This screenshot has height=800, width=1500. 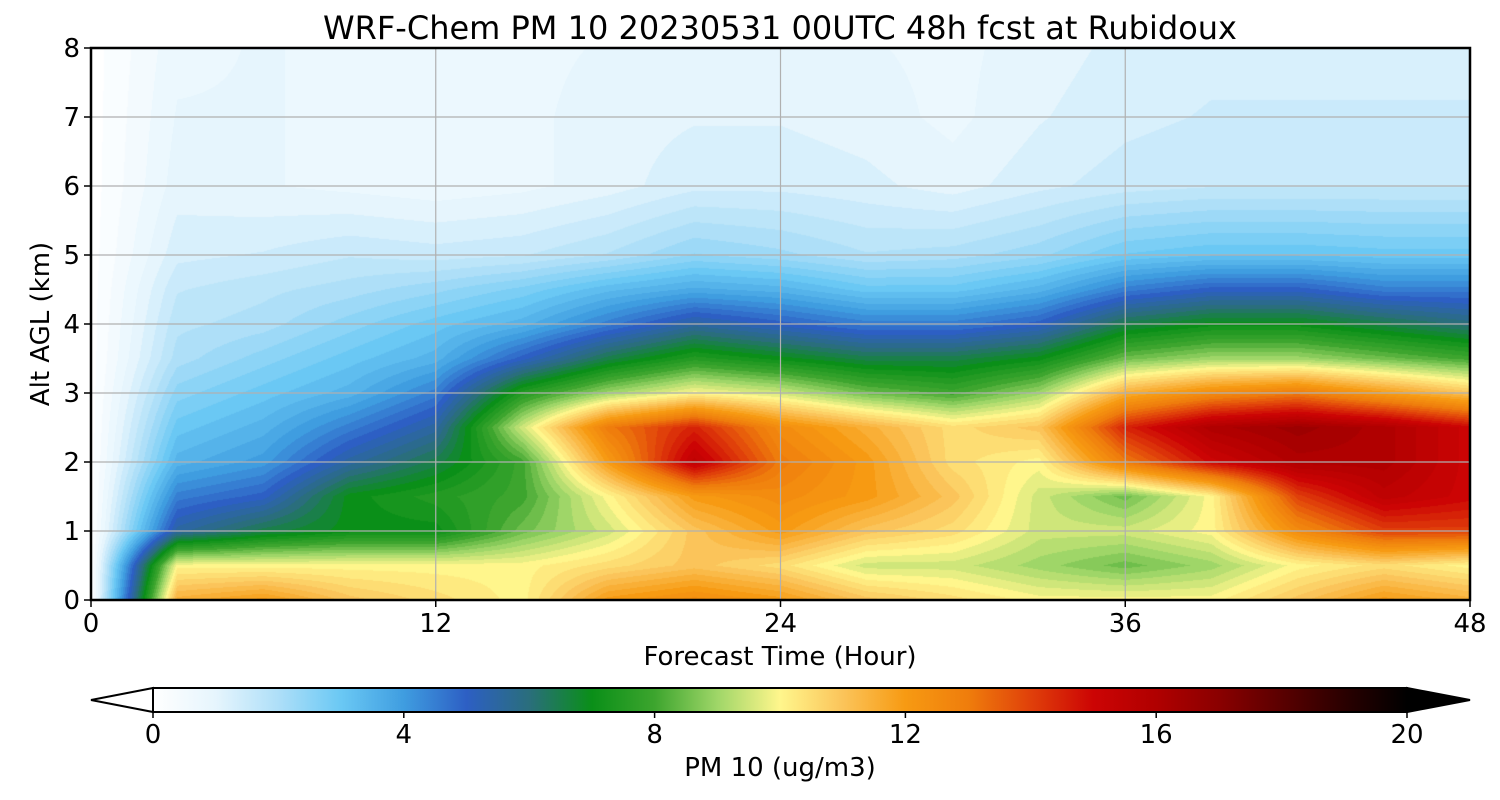 What do you see at coordinates (654, 735) in the screenshot?
I see `colorbar-tick-label: 8` at bounding box center [654, 735].